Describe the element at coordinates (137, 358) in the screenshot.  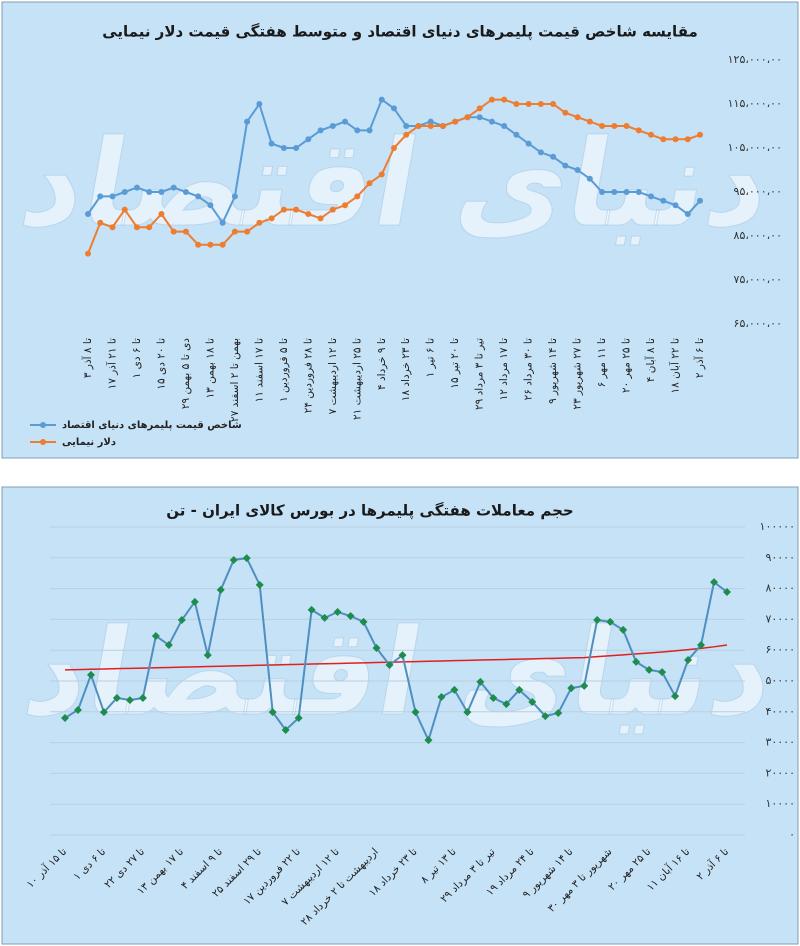
I see `x-tick-label: ۱ تا ۶ دی` at that location.